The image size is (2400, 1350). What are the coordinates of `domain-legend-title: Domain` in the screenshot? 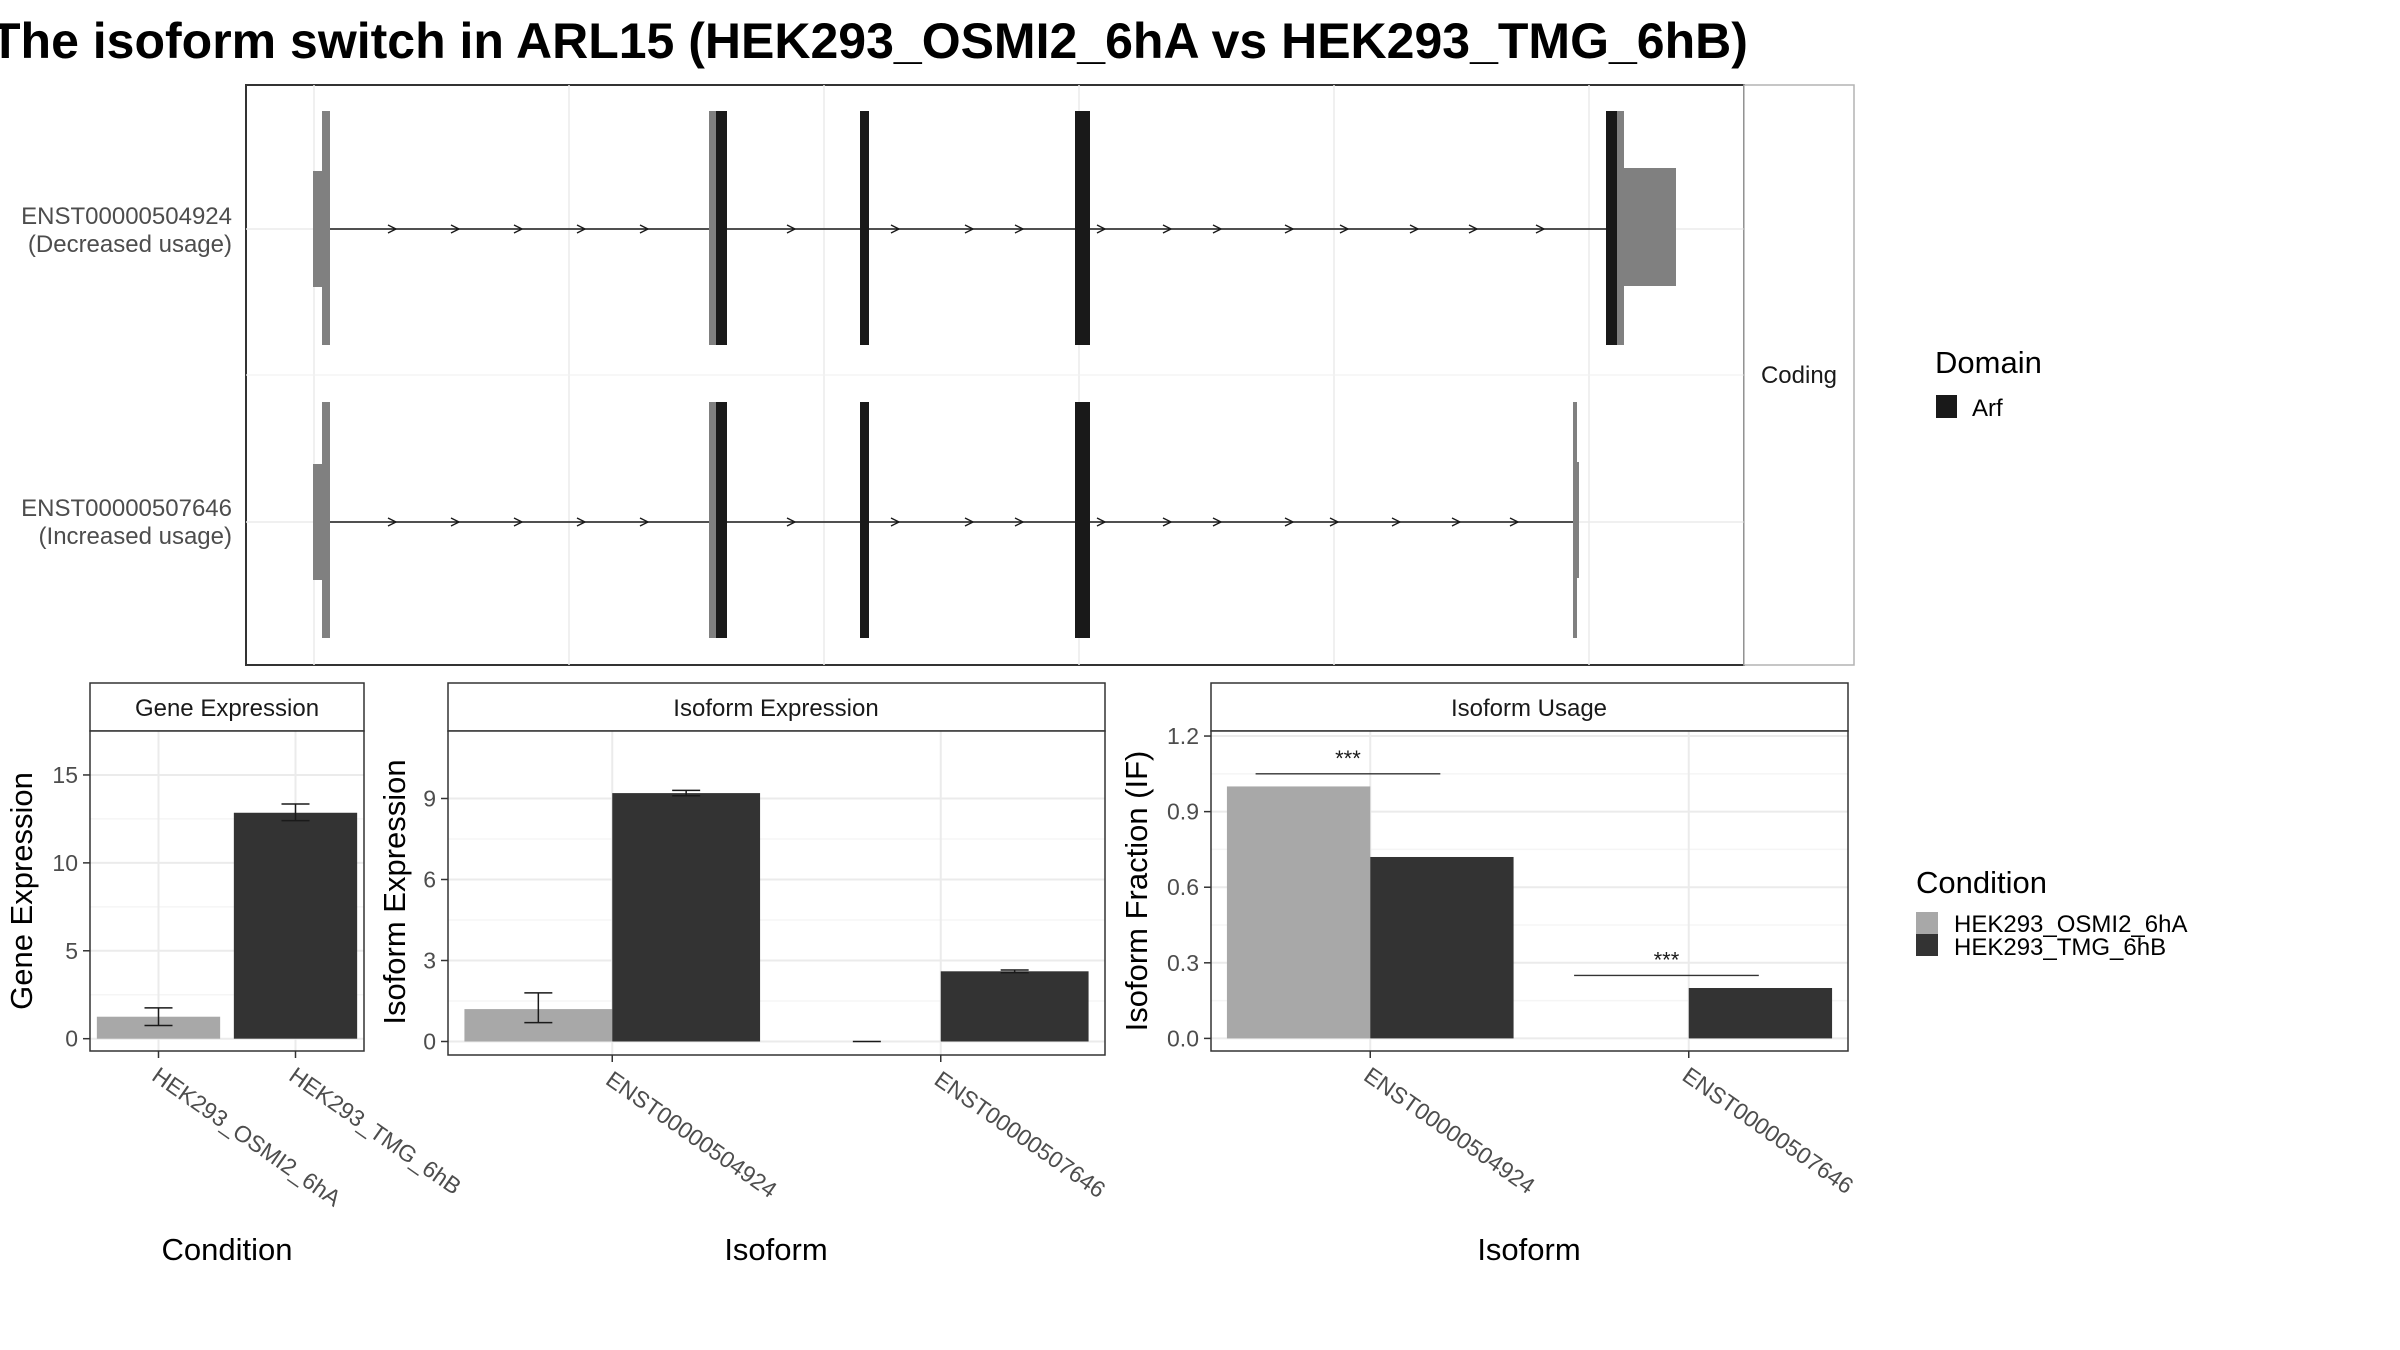 It's located at (1988, 362).